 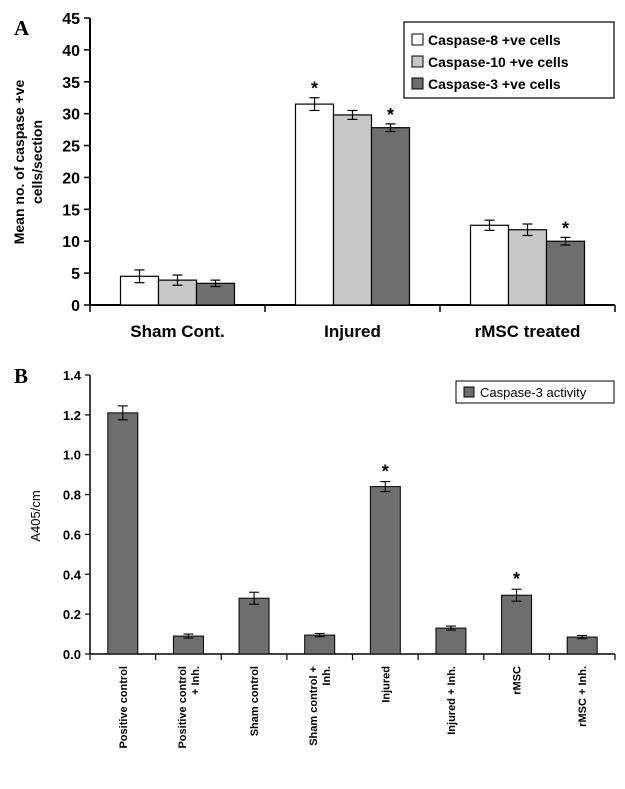 What do you see at coordinates (71, 178) in the screenshot?
I see `panel-a-y-tick-label: 20` at bounding box center [71, 178].